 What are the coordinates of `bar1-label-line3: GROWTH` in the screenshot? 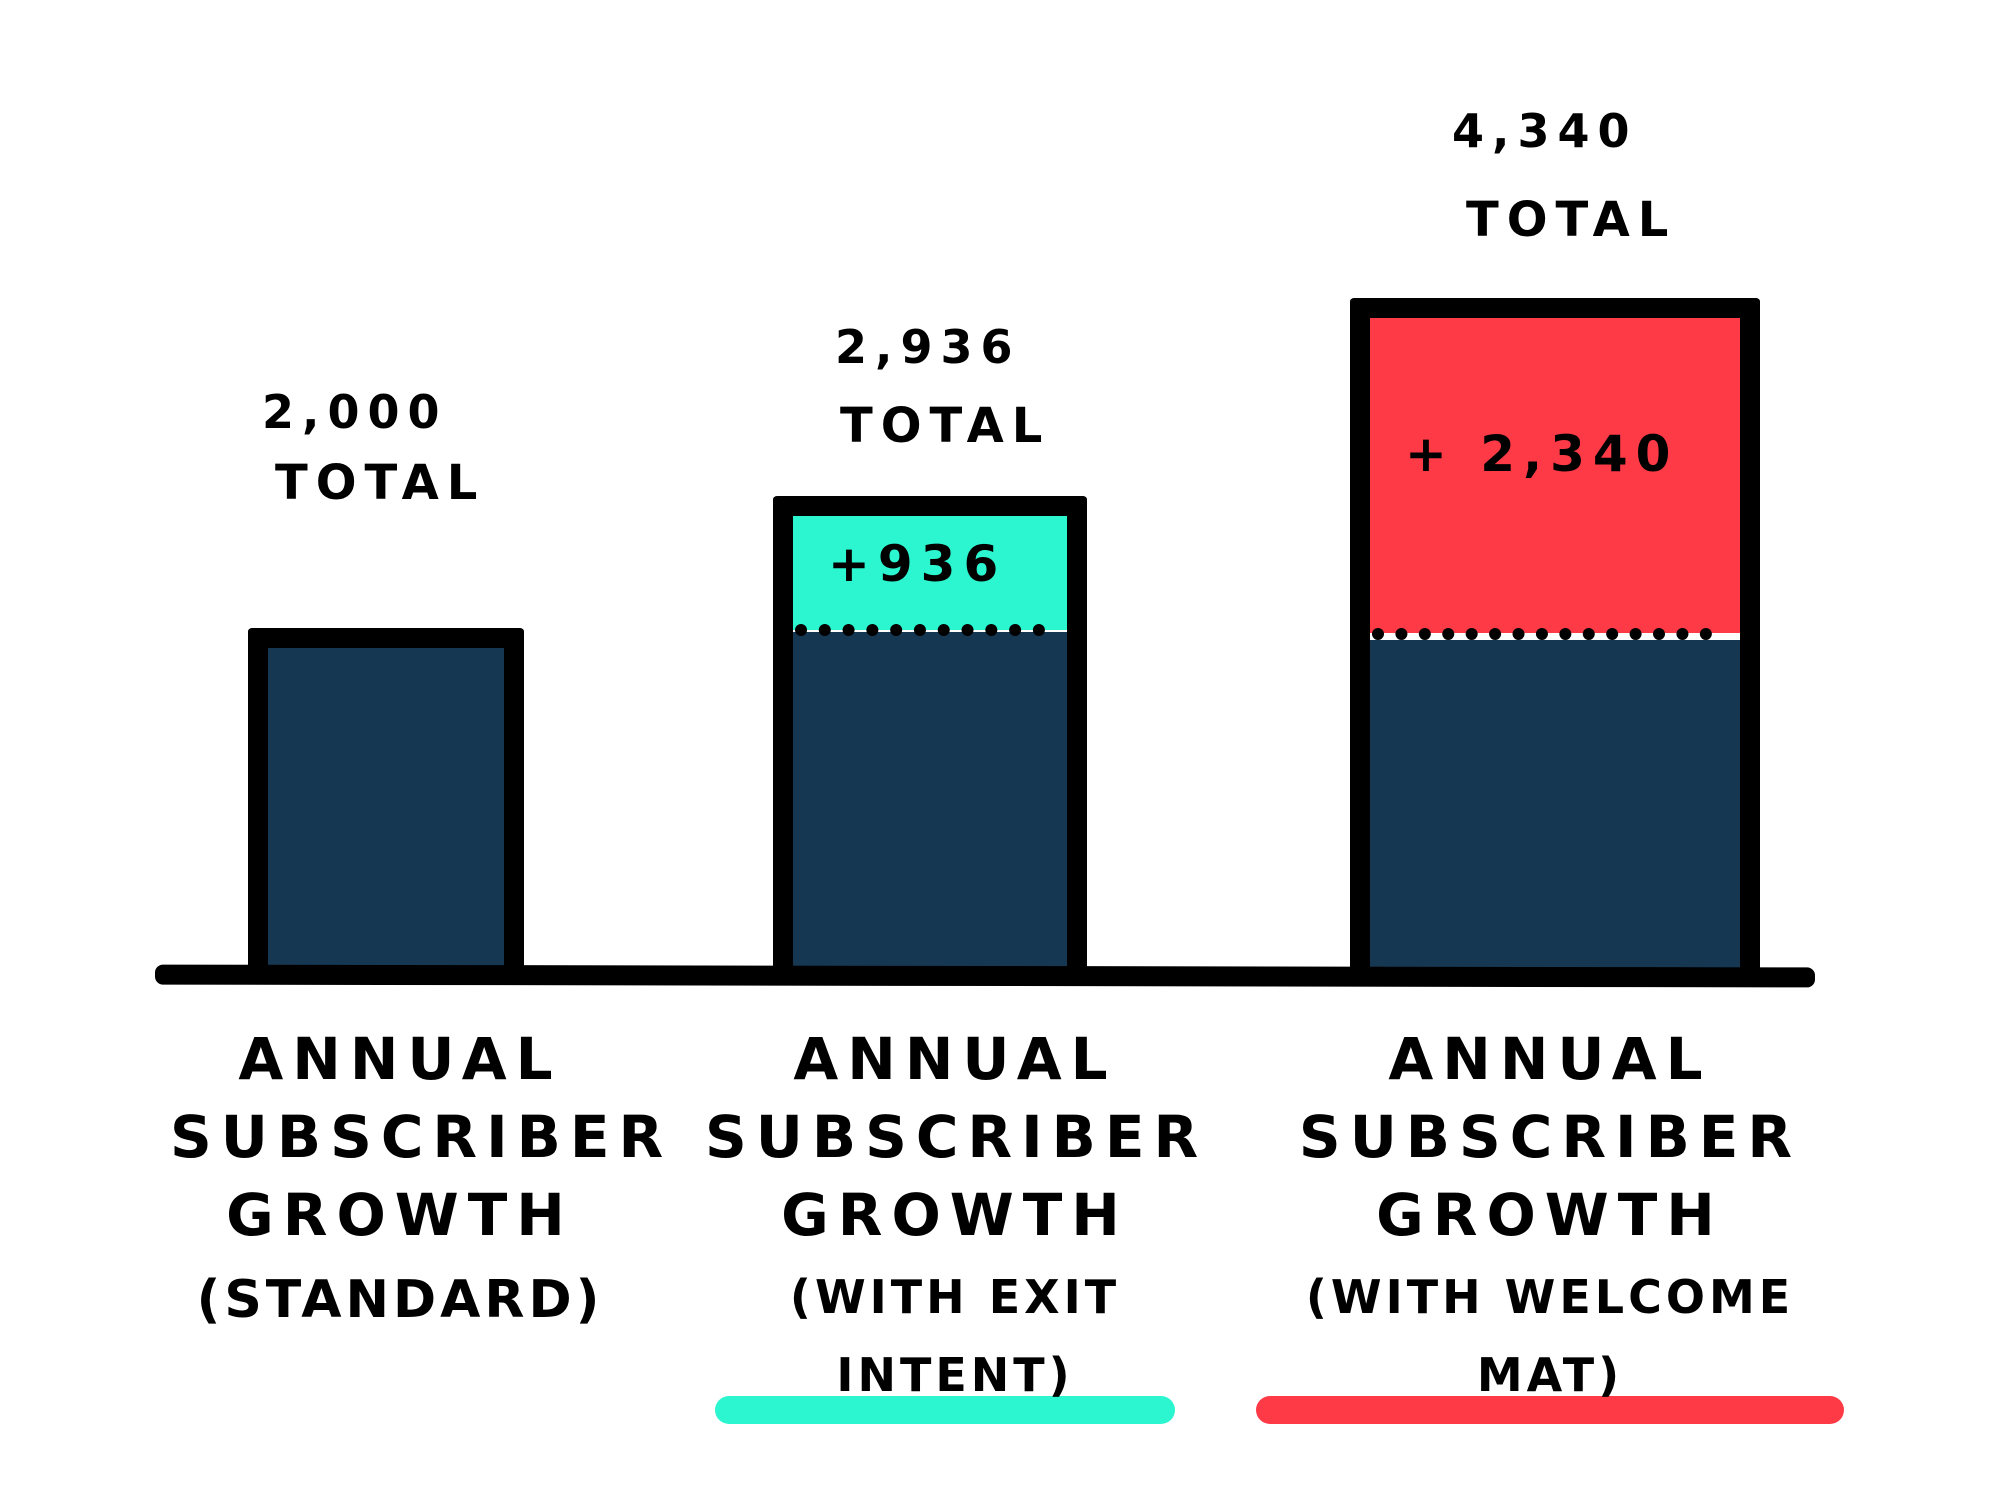 It's located at (400, 1215).